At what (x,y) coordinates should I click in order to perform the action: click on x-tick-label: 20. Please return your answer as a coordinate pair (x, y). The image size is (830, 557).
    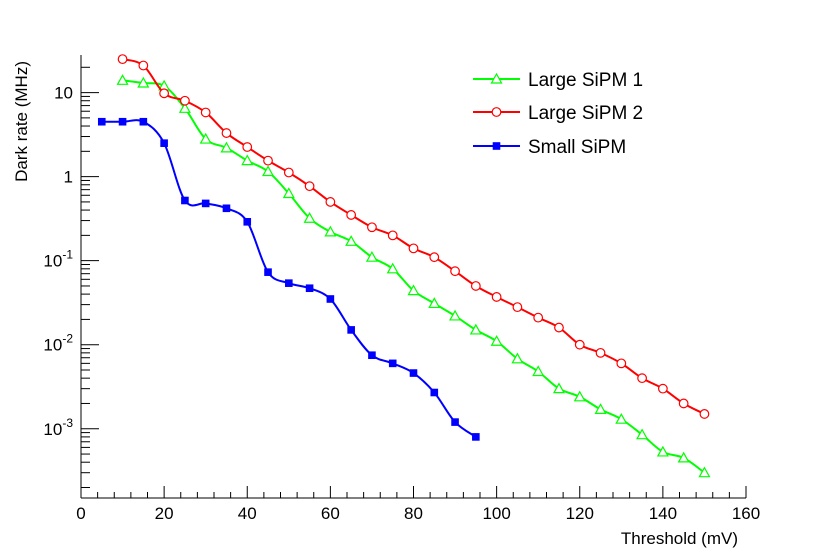
    Looking at the image, I should click on (164, 513).